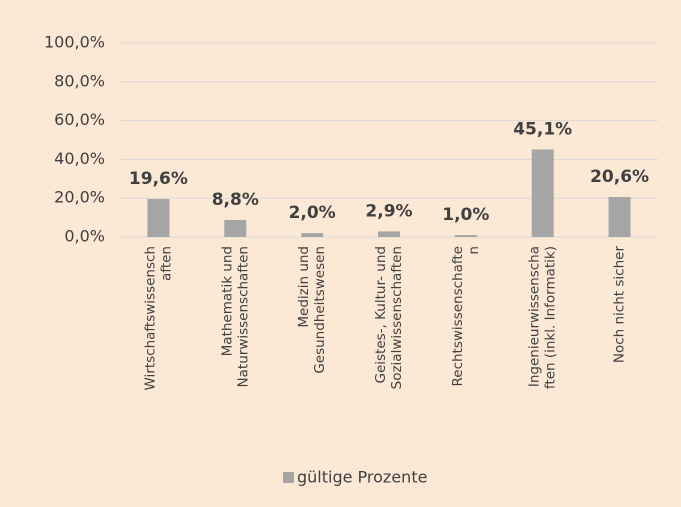 This screenshot has height=507, width=681. What do you see at coordinates (158, 318) in the screenshot?
I see `x-tick-label: Wirtschaftswissenschaften` at bounding box center [158, 318].